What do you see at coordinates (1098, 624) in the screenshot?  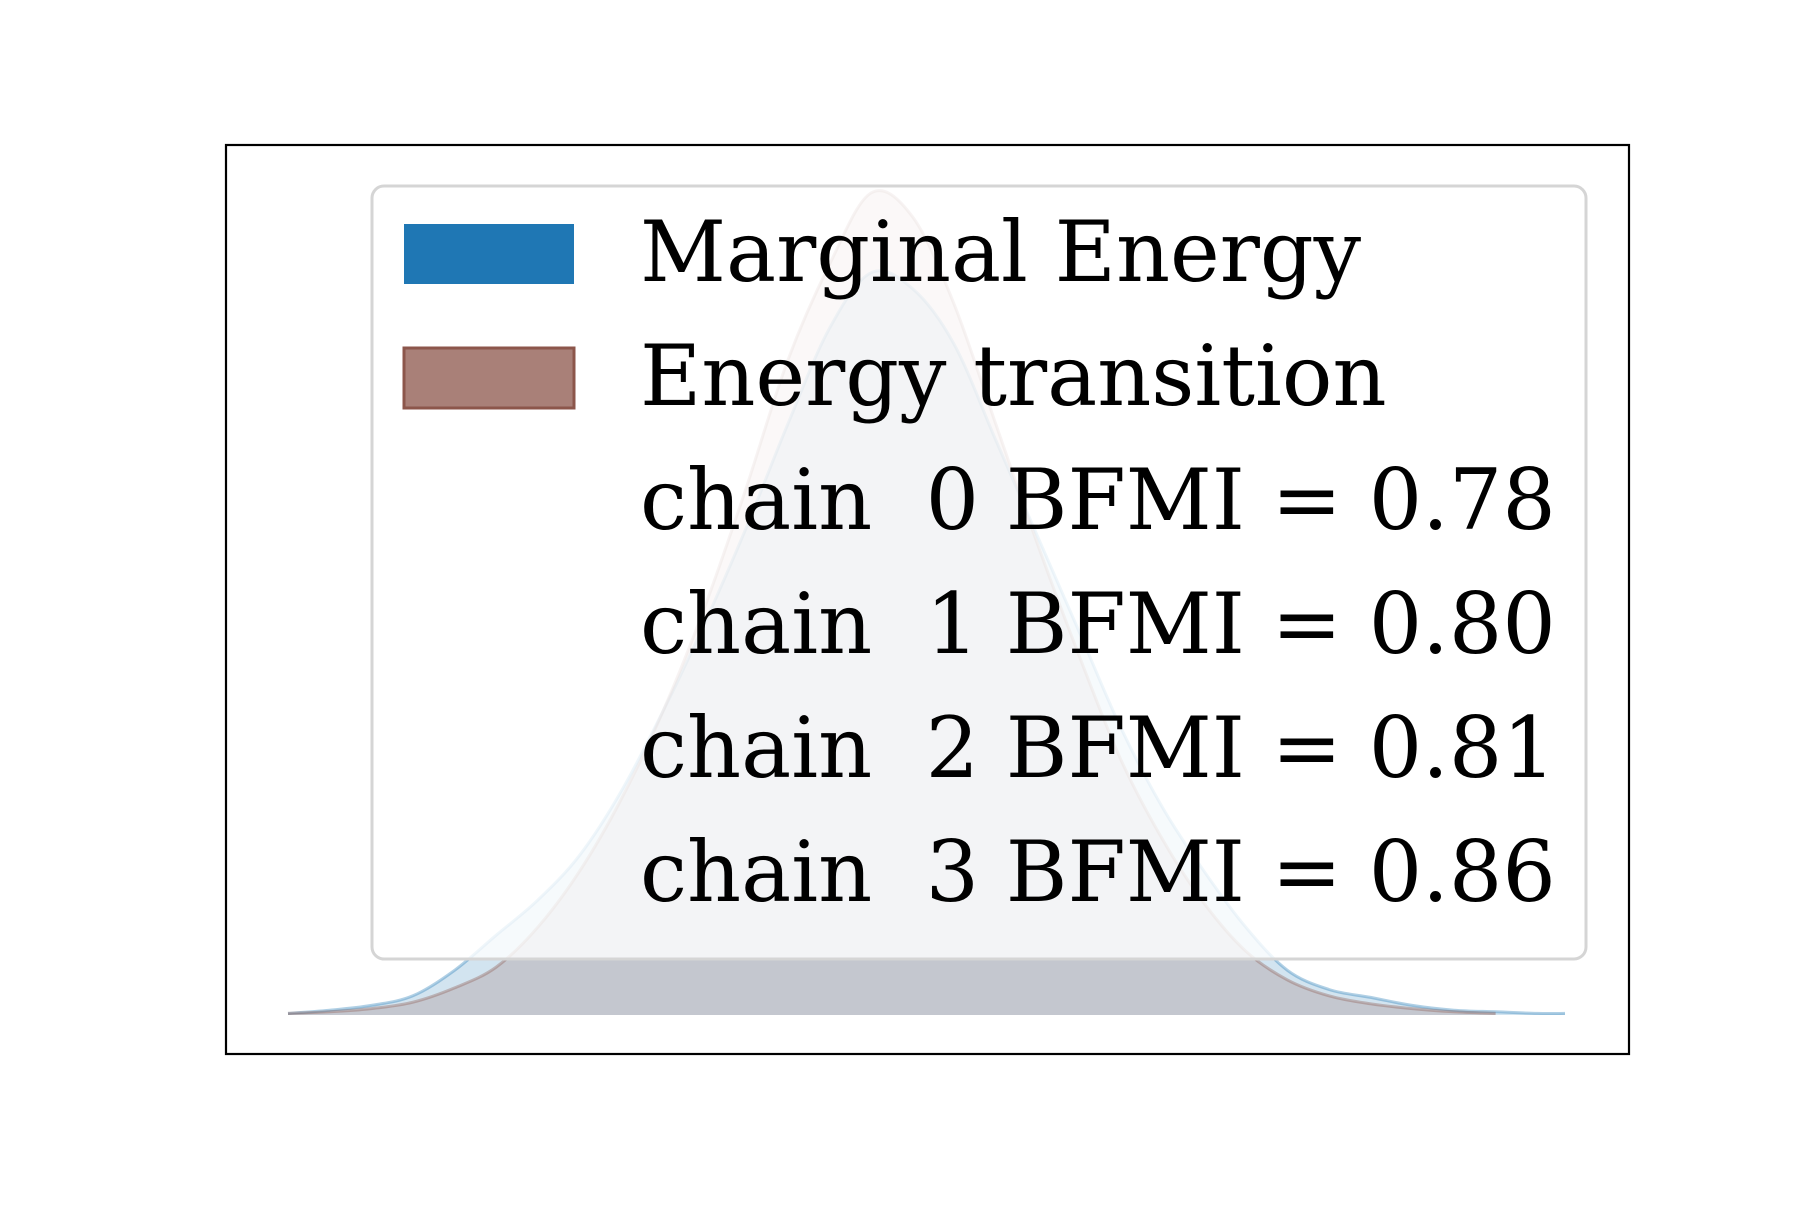 I see `legend-label-3: chain 1 BFMI = 0.80` at bounding box center [1098, 624].